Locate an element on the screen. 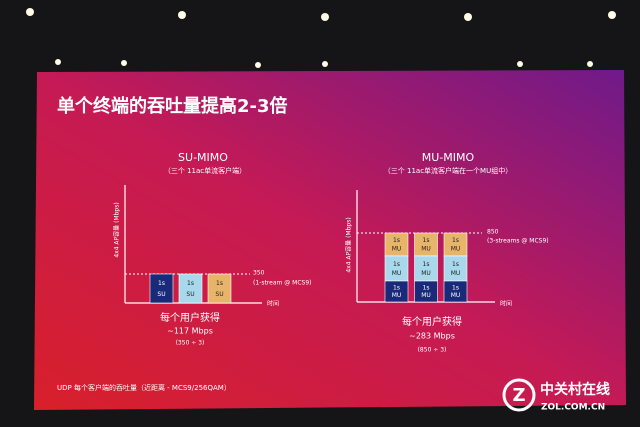 This screenshot has height=427, width=640. watermark-logo-letter: Z is located at coordinates (518, 395).